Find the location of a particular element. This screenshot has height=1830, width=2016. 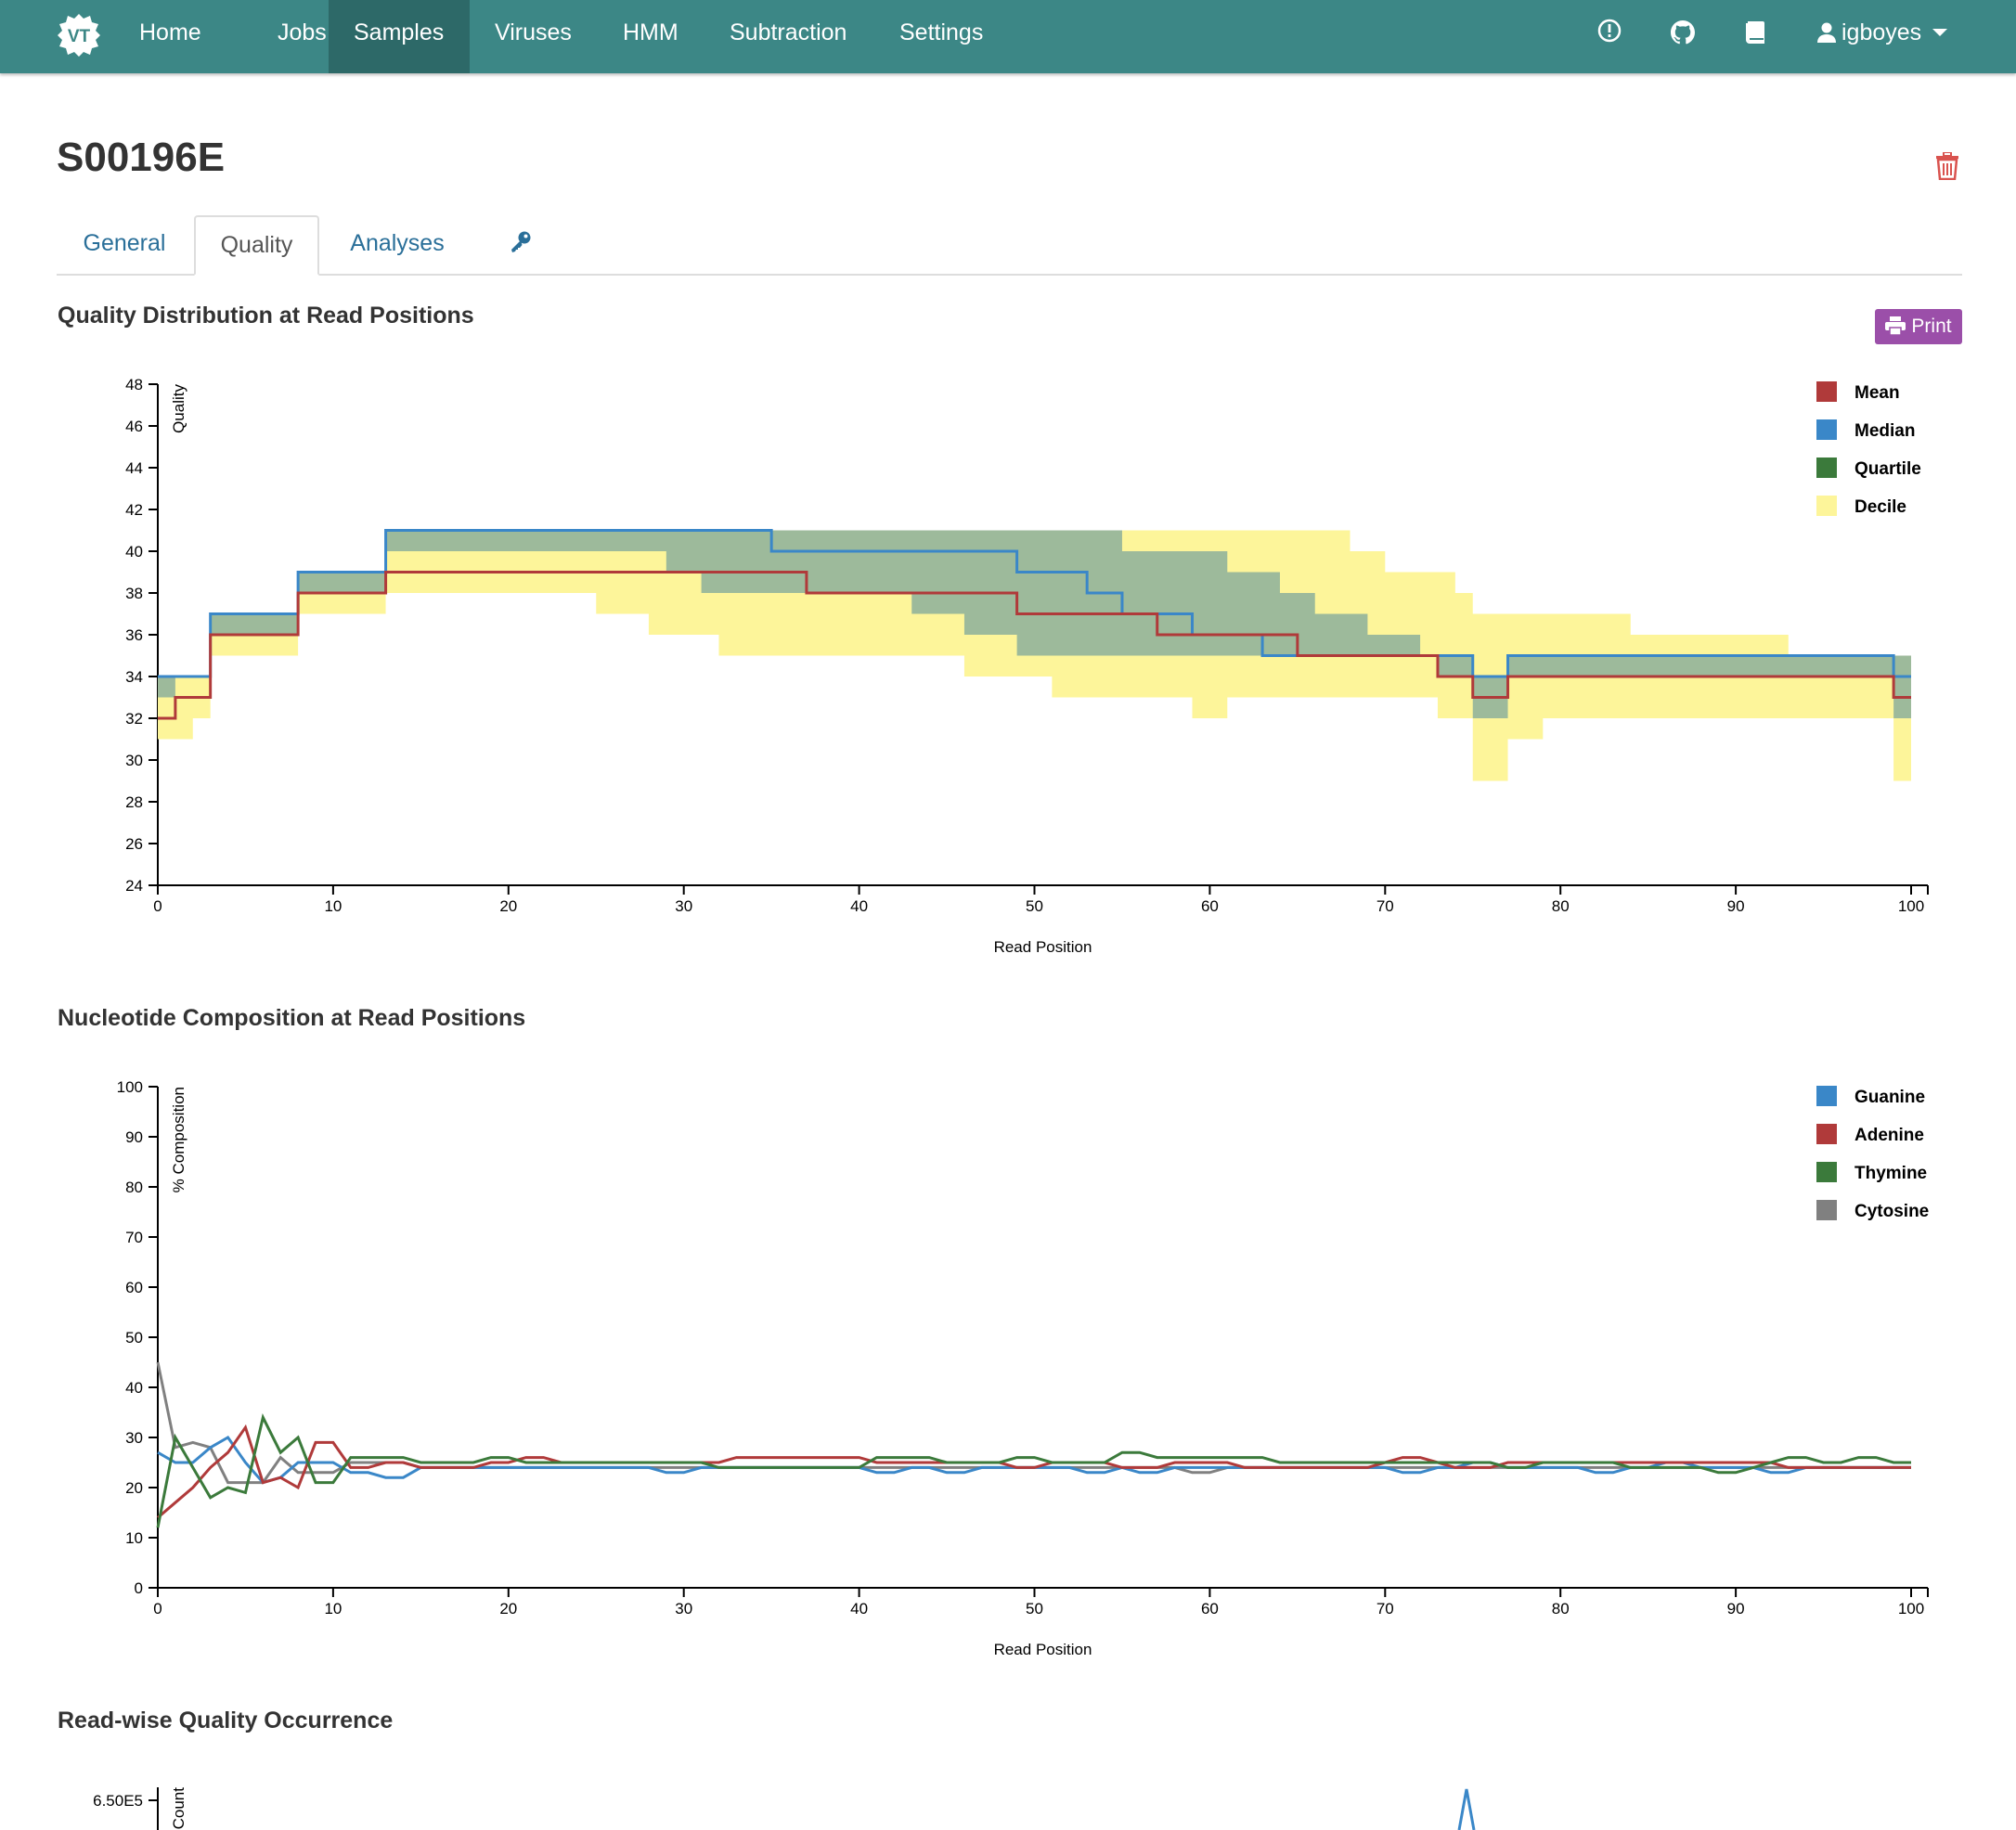

nav-hmm: HMM is located at coordinates (650, 32).